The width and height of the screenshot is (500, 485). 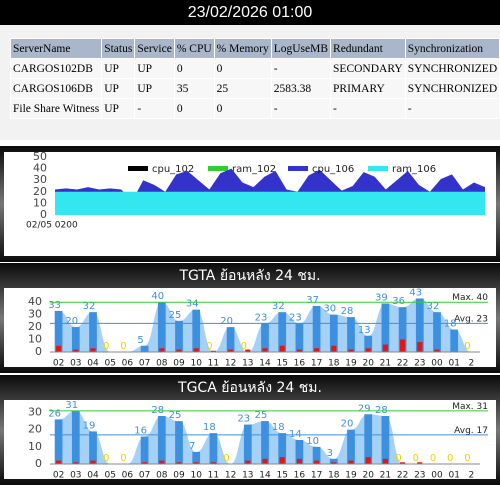 I want to click on x-tick-label: 03, so click(x=75, y=476).